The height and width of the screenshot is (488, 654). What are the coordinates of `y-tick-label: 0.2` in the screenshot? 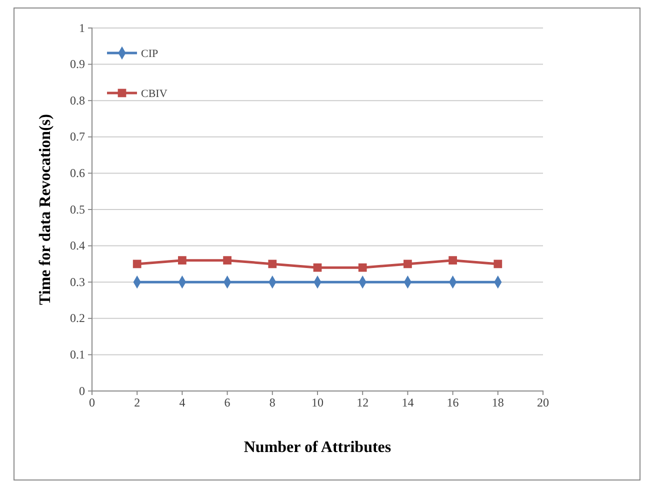 It's located at (77, 318).